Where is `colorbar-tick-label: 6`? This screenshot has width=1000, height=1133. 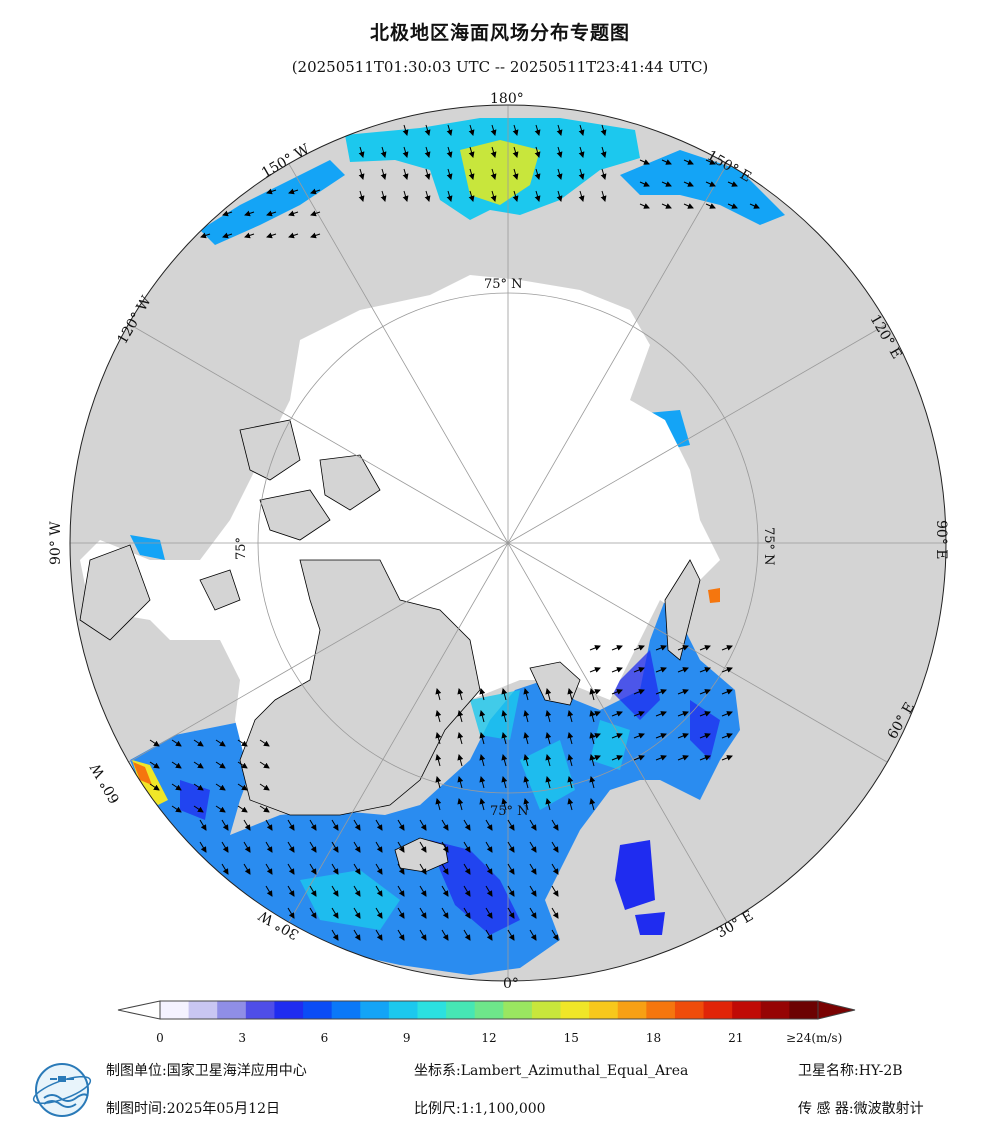
colorbar-tick-label: 6 is located at coordinates (325, 1038).